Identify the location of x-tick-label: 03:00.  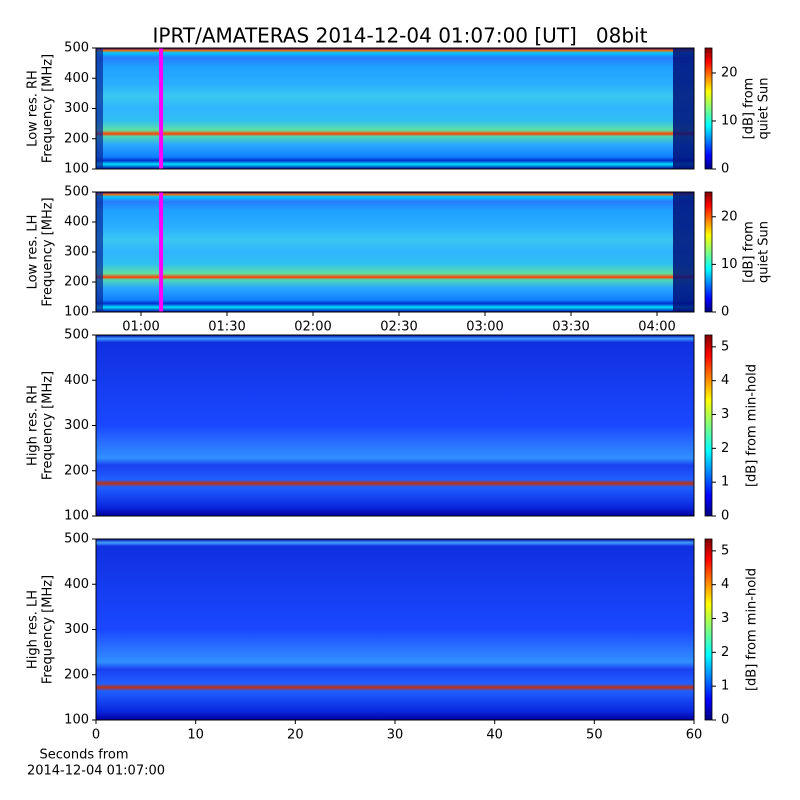
(484, 327).